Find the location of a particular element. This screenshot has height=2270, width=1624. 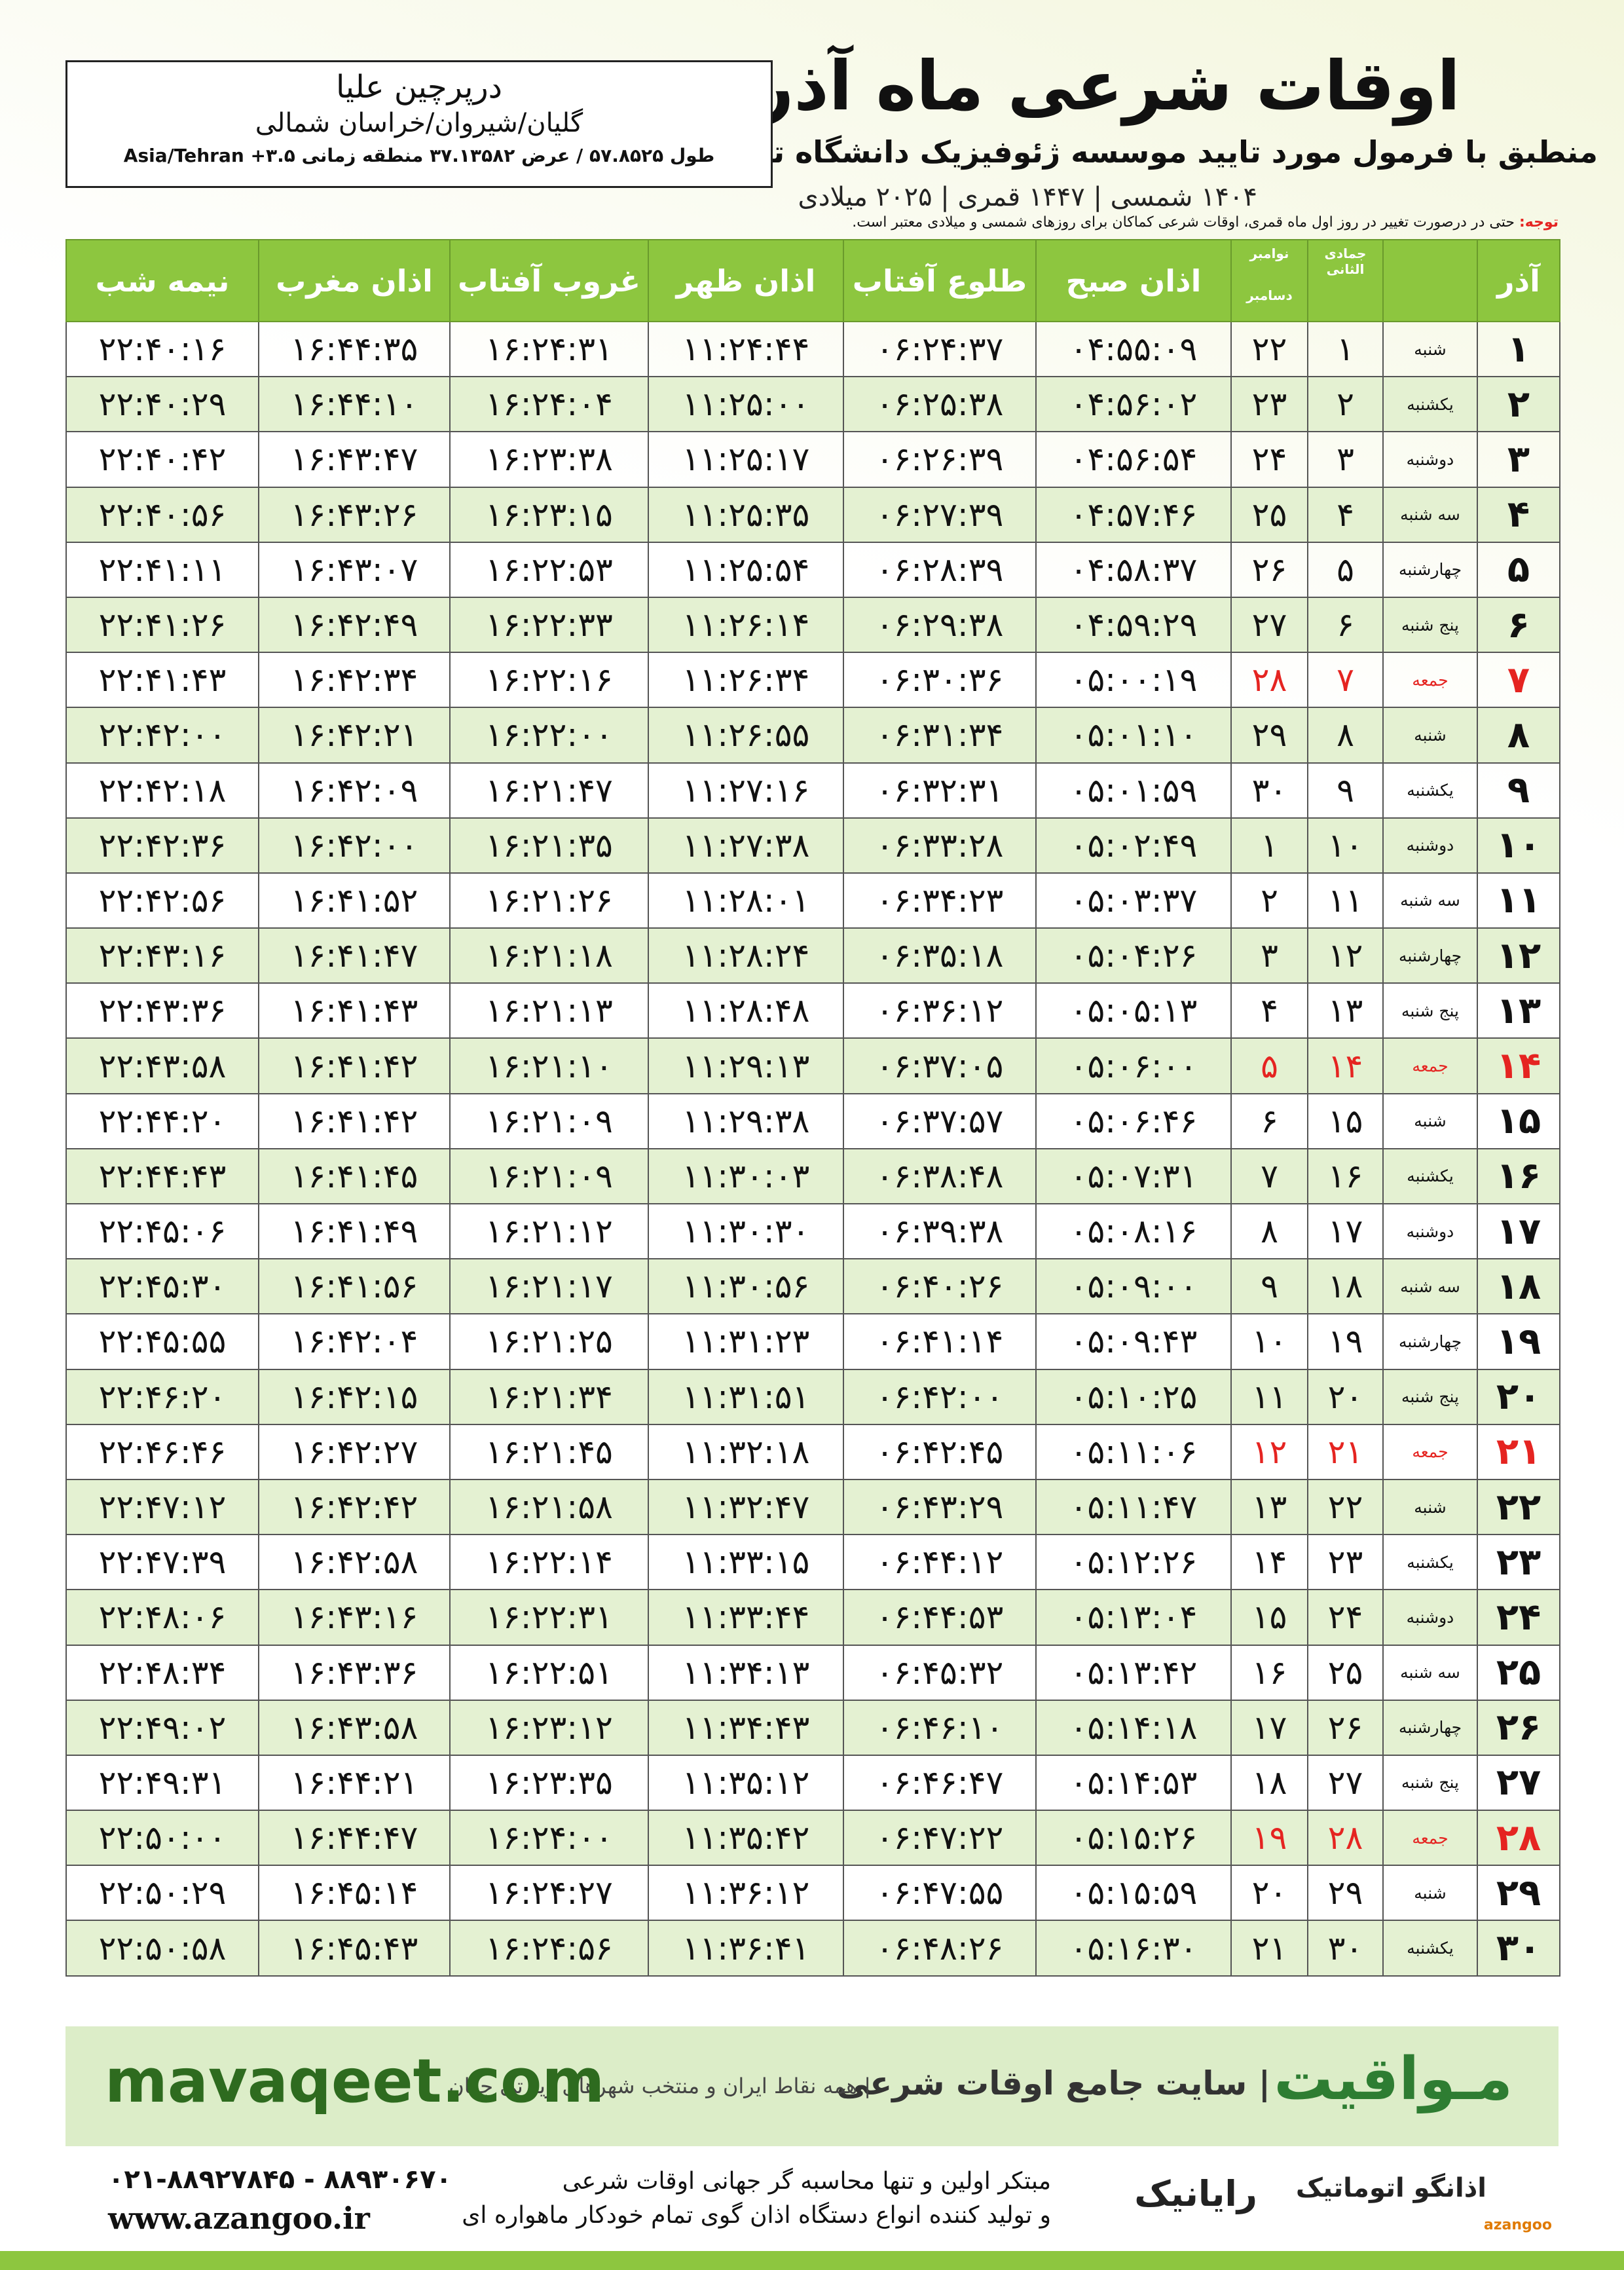

midnight: ۲۲:۴۶:۴۶ is located at coordinates (162, 1451).